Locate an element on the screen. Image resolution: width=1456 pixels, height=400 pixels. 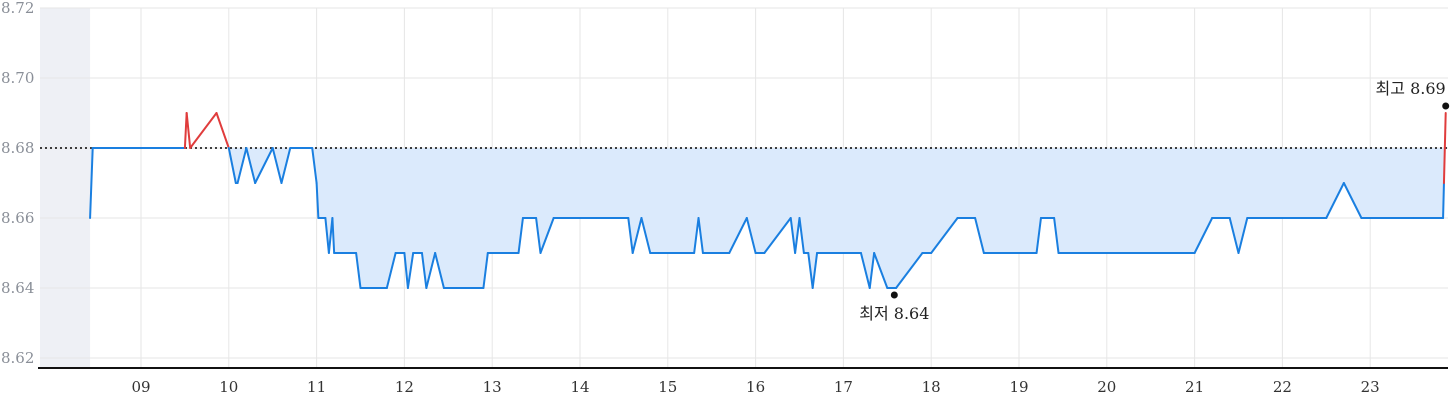
y-tick-label: 8.66 is located at coordinates (17, 218).